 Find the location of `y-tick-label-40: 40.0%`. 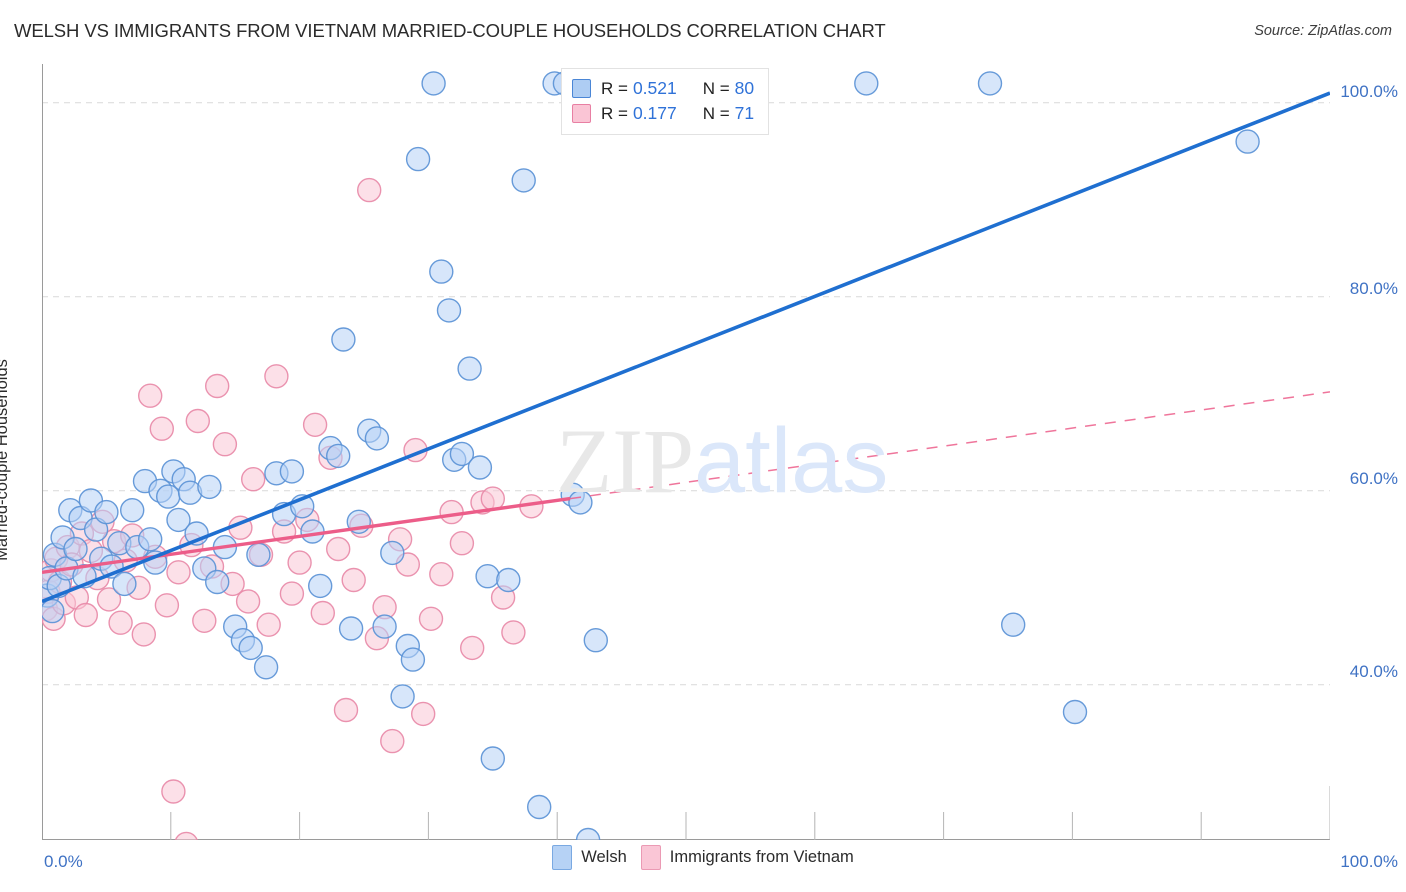

y-tick-label-40: 40.0% is located at coordinates (1373, 671).